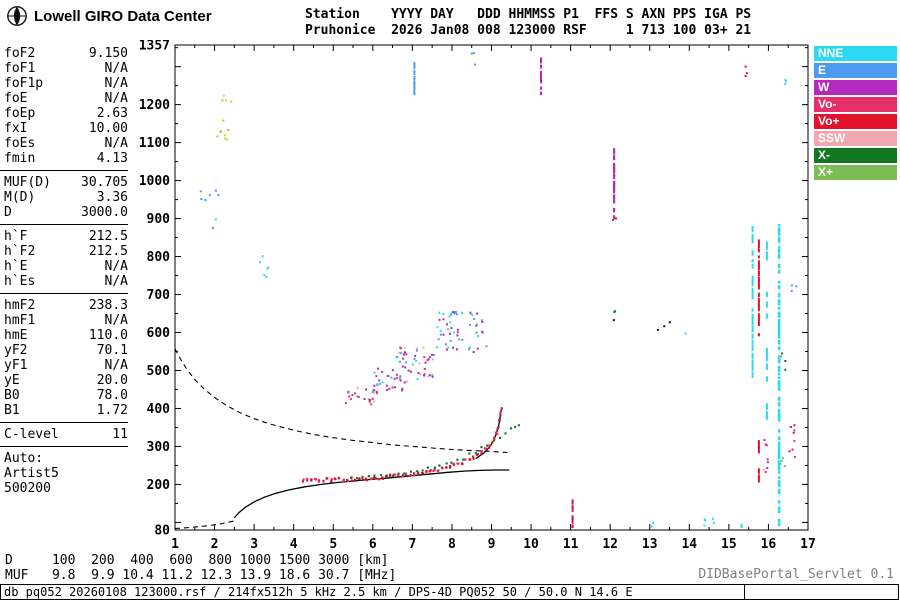  What do you see at coordinates (254, 544) in the screenshot?
I see `svg-text: 3` at bounding box center [254, 544].